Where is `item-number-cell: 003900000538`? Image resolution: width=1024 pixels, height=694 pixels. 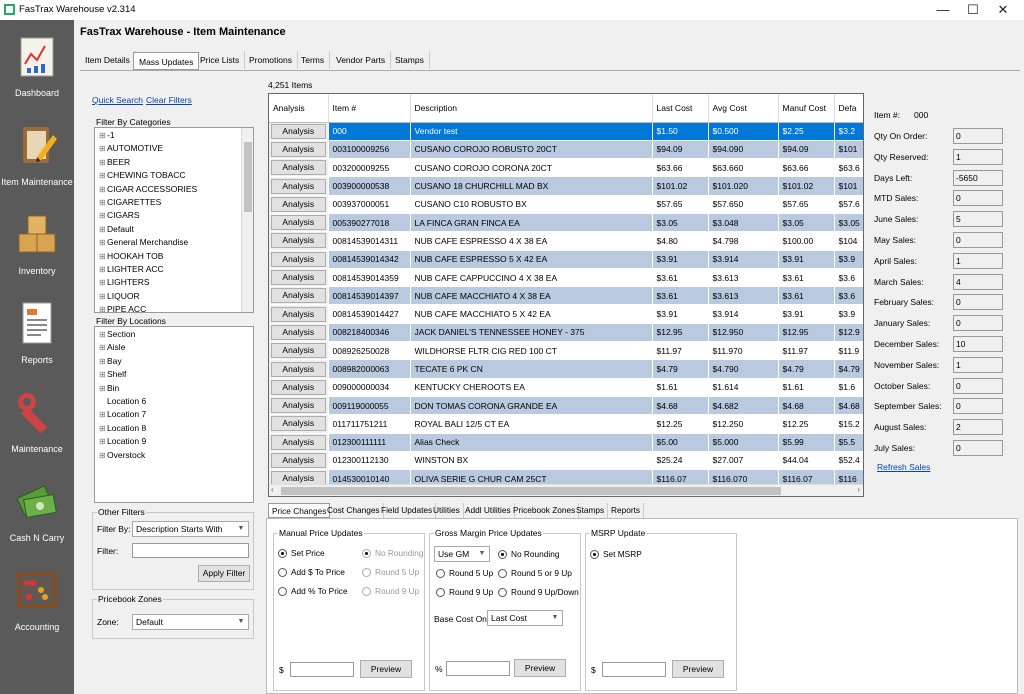
item-number-cell: 003900000538 is located at coordinates (369, 186).